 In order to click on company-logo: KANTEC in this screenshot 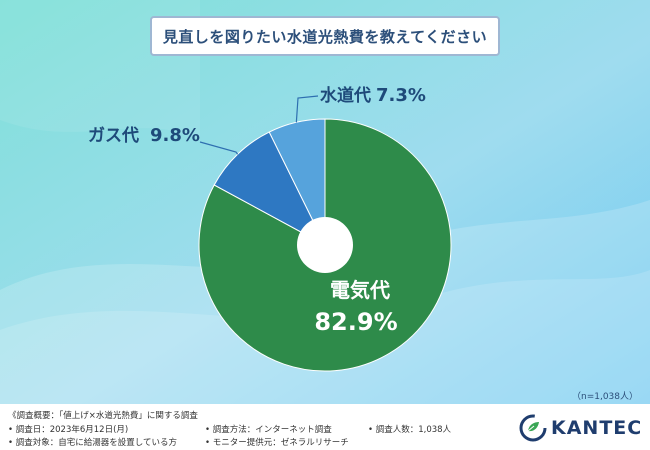, I will do `click(580, 428)`.